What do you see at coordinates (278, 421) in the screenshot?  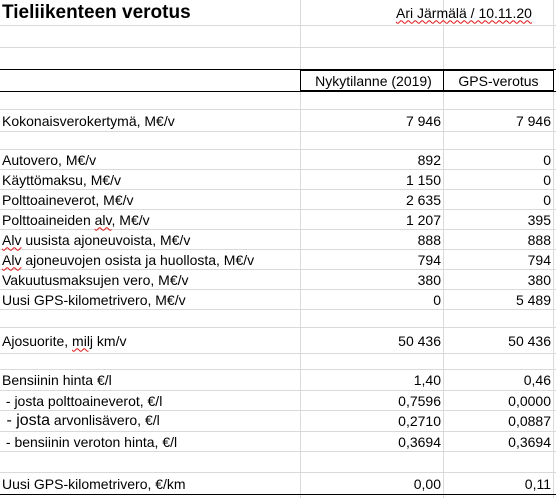 I see `table-row: - josta arvonlisävero, €/l 0,2710 0,0887` at bounding box center [278, 421].